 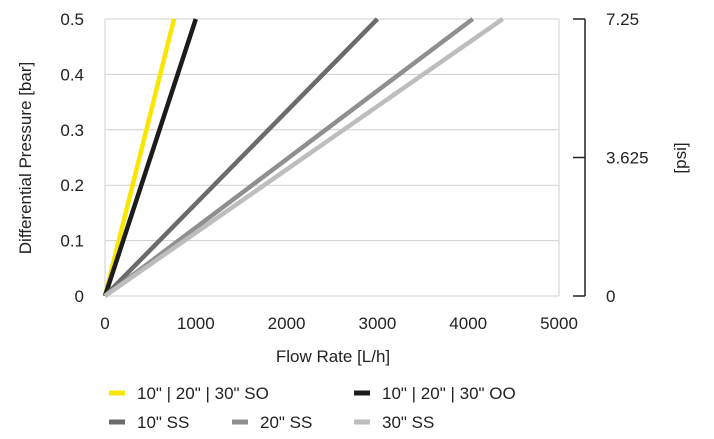 I want to click on x-tick-label: 3000, so click(x=377, y=323).